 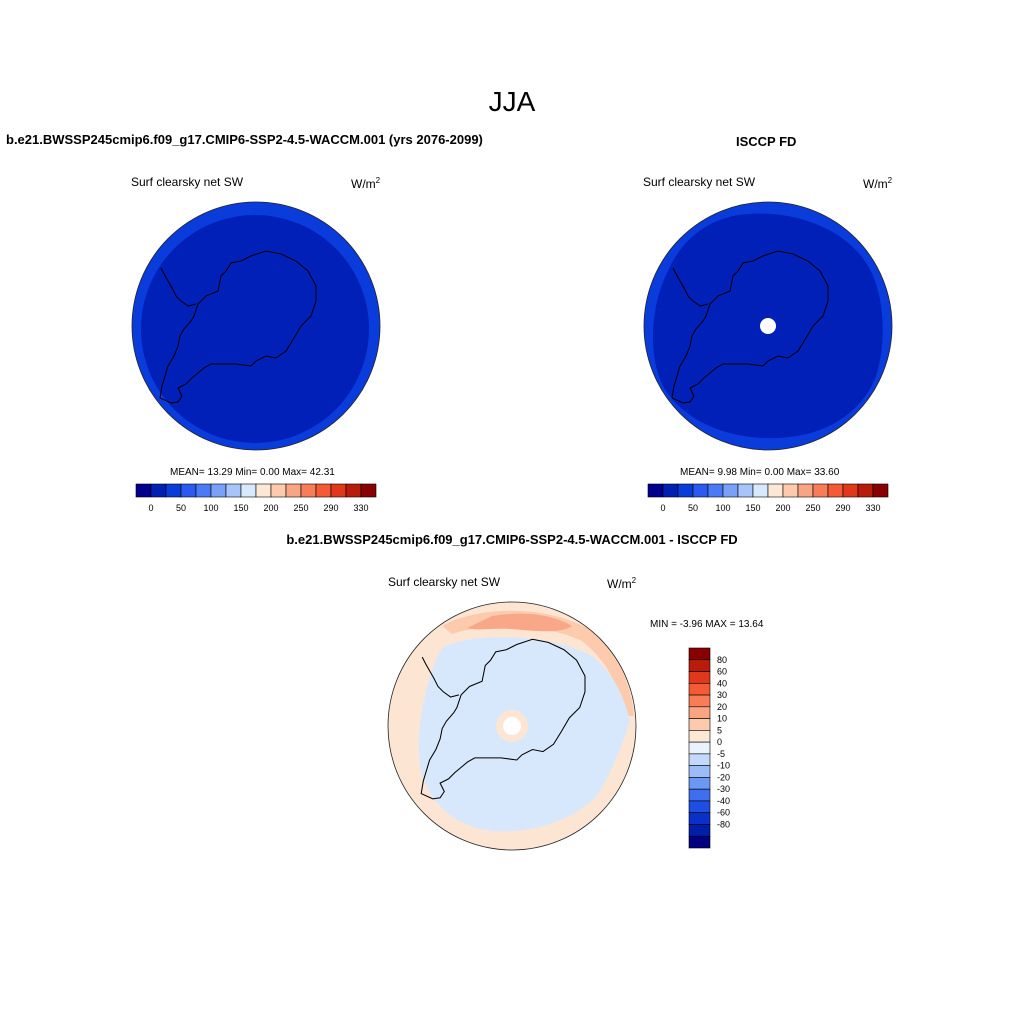 I want to click on colorbar-difference-tick-label: 80, so click(x=722, y=660).